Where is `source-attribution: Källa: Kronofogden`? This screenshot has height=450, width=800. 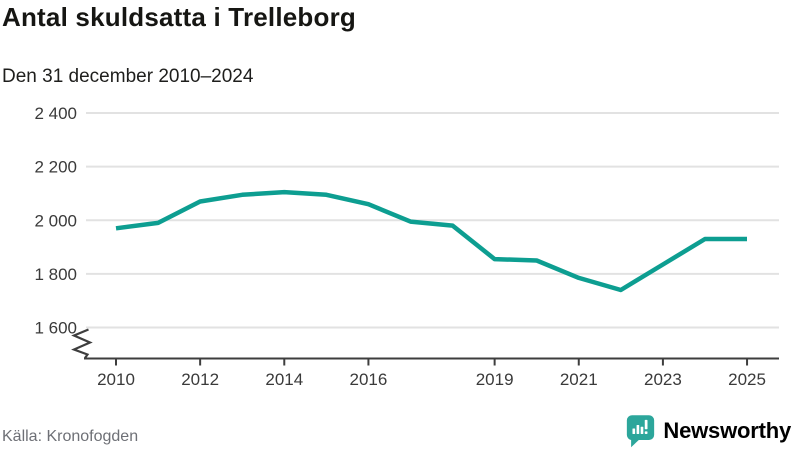
source-attribution: Källa: Kronofogden is located at coordinates (70, 436).